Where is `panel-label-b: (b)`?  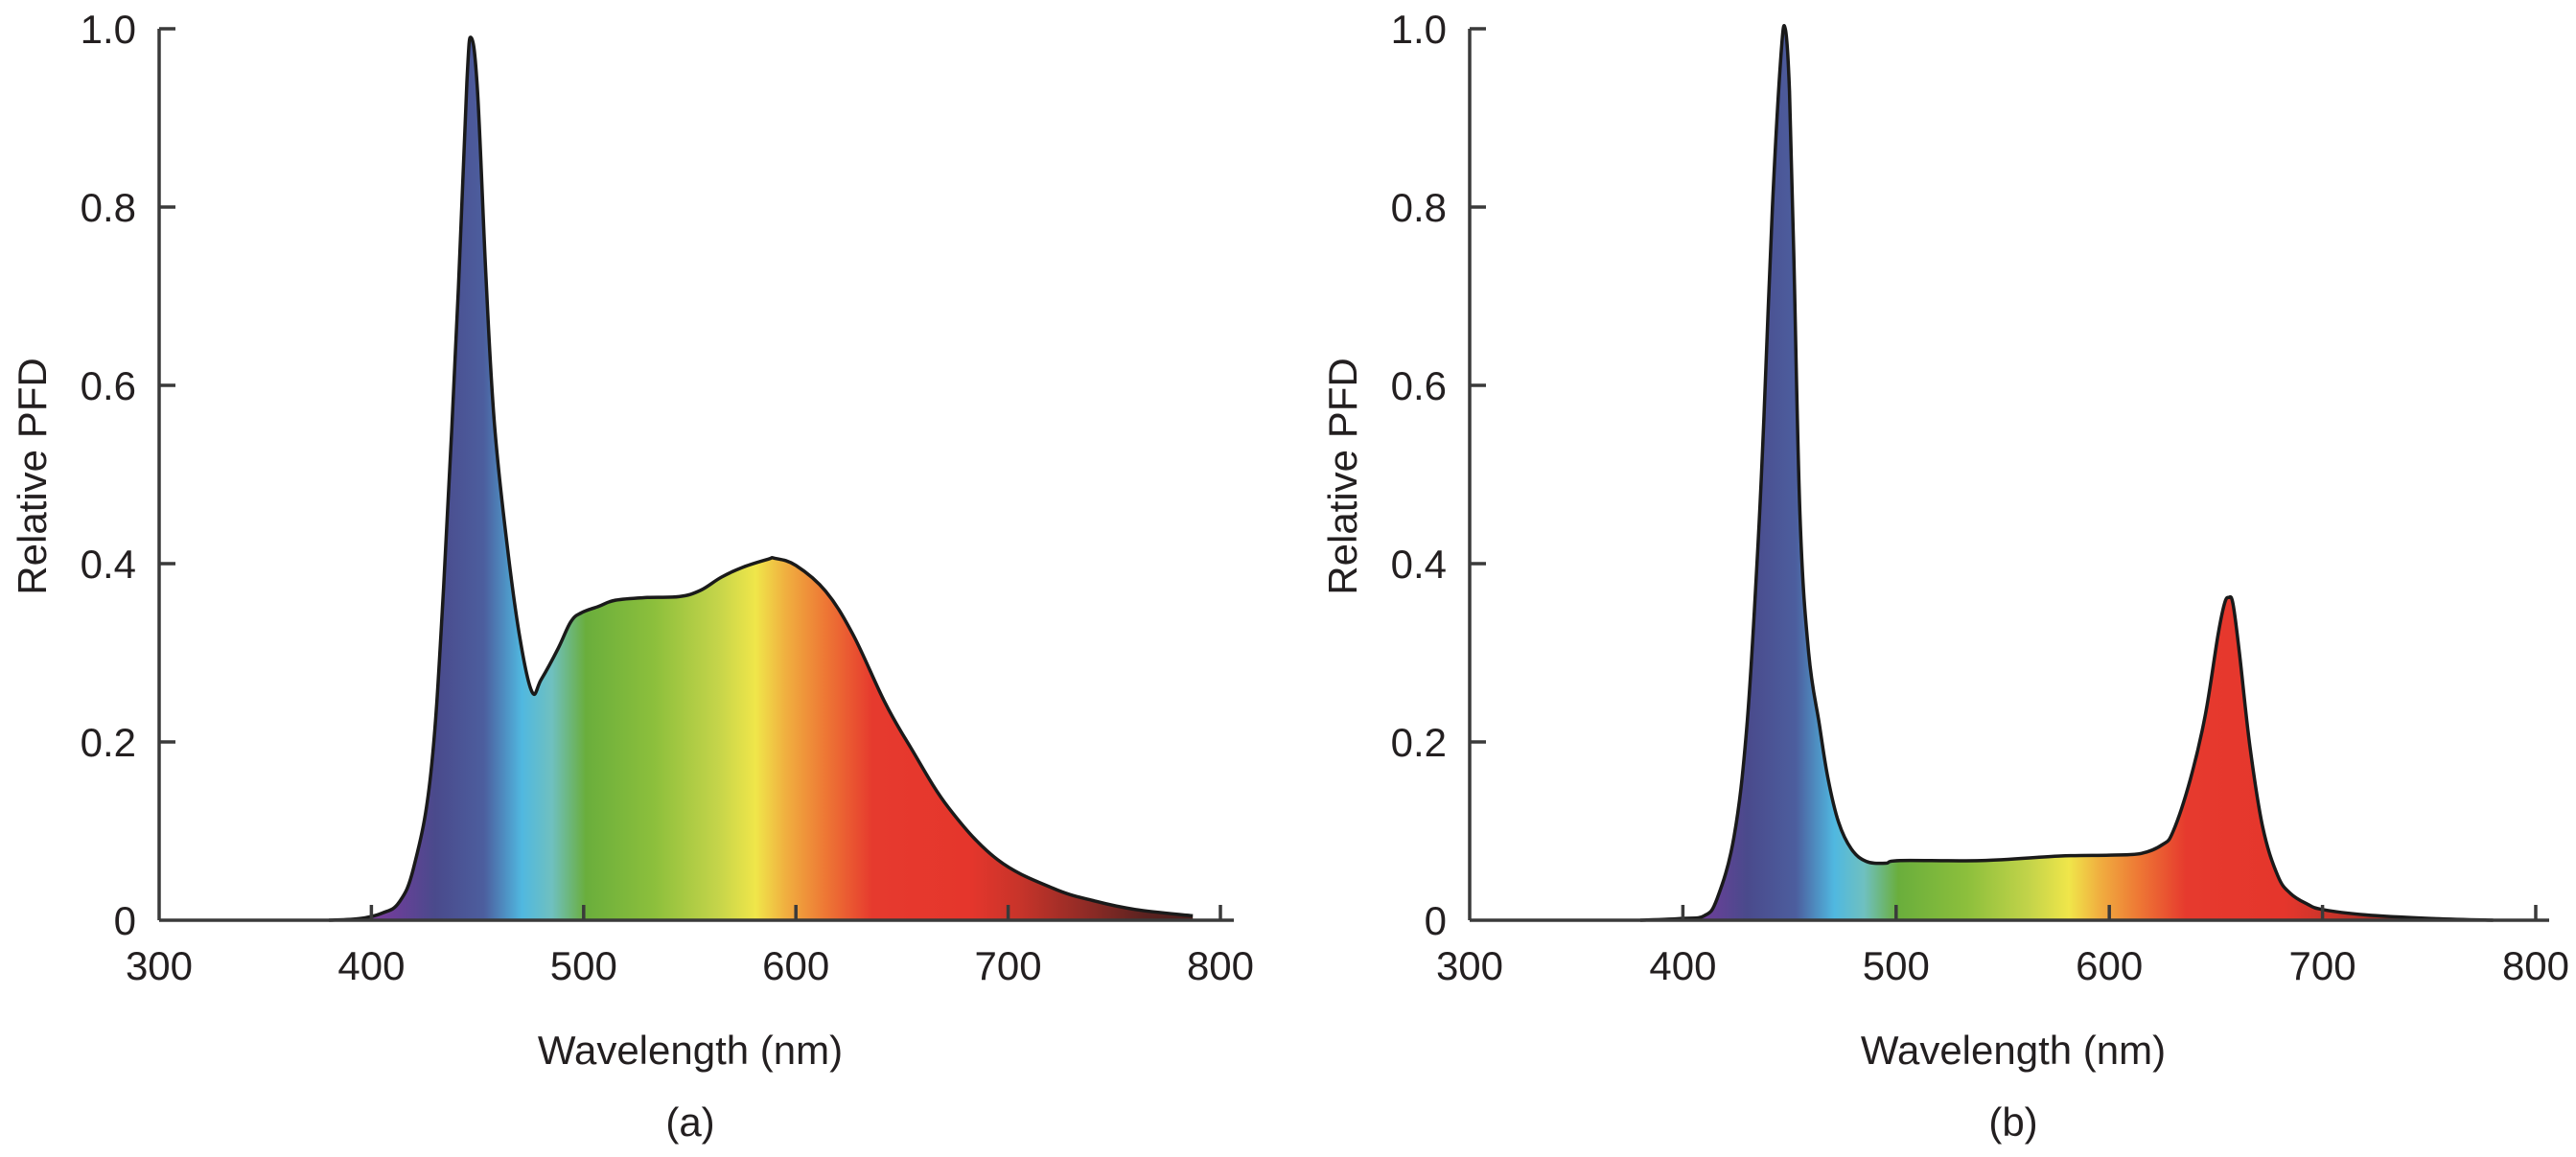 panel-label-b: (b) is located at coordinates (2012, 1122).